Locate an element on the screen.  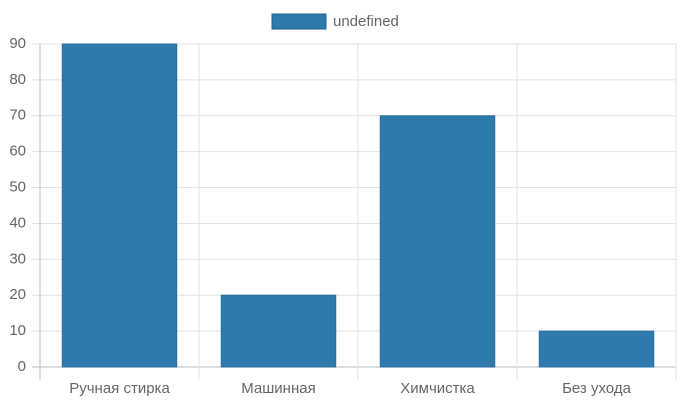
y-tick-label: 10 is located at coordinates (17, 330).